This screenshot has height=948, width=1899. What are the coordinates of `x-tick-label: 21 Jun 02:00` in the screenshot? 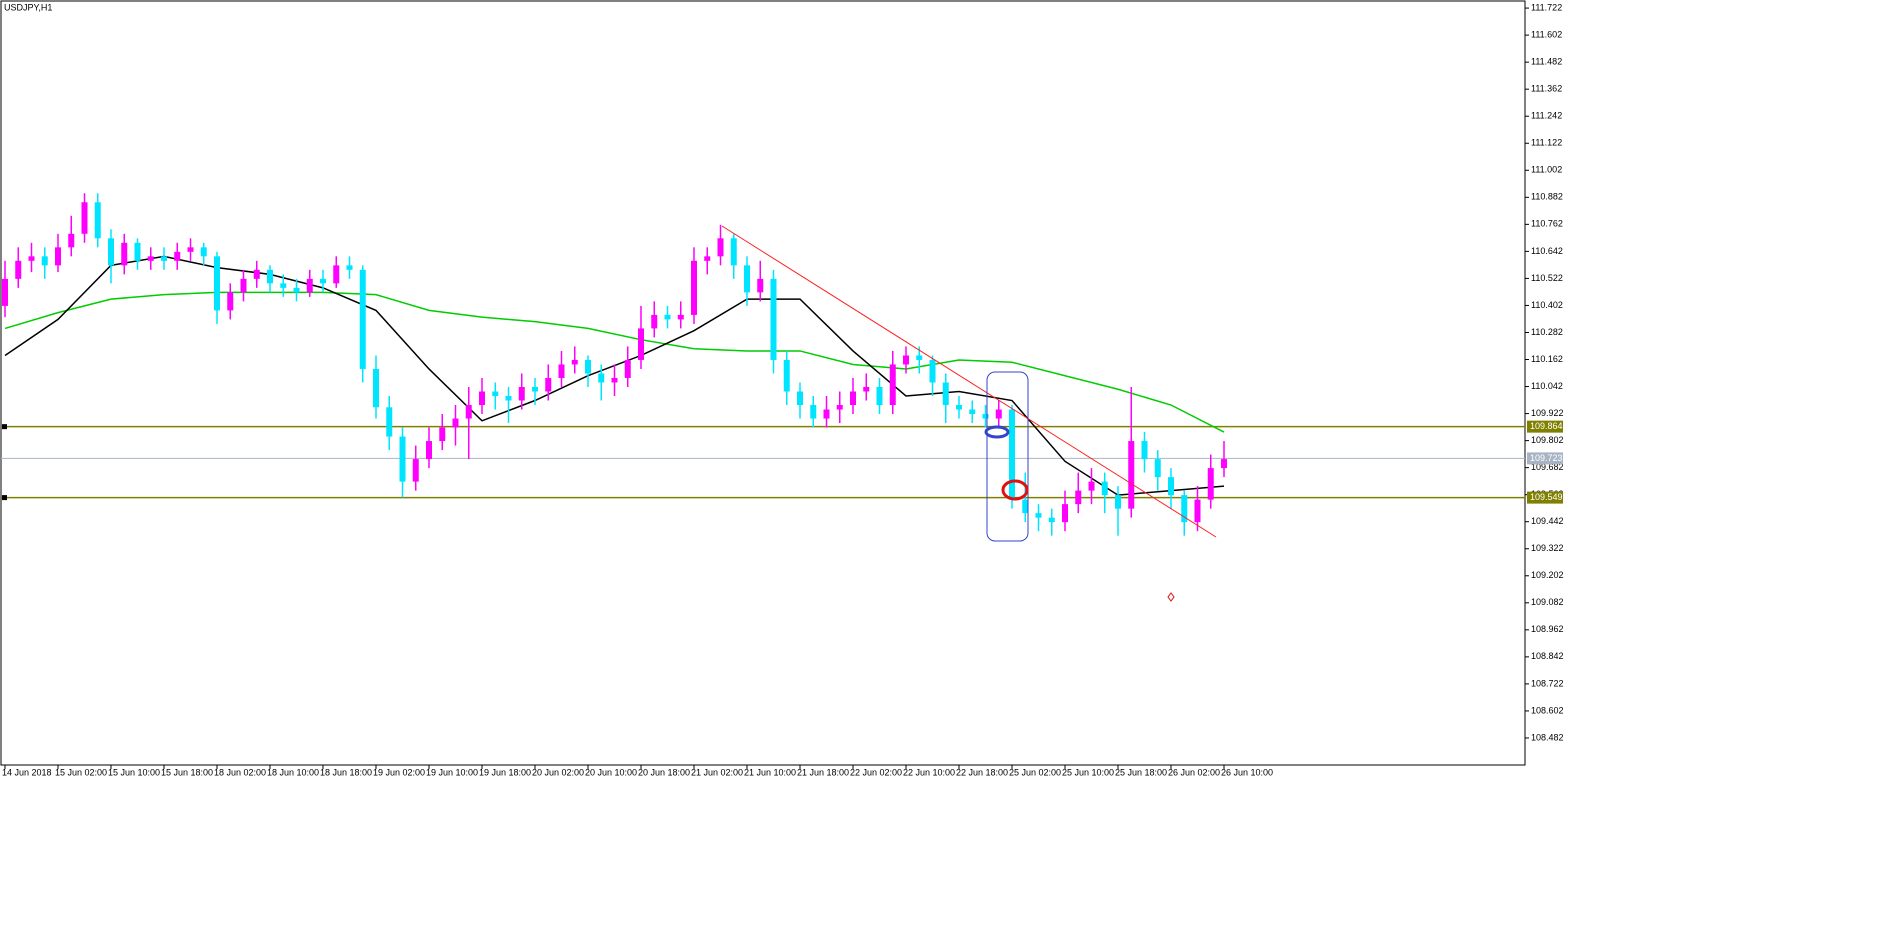 It's located at (717, 772).